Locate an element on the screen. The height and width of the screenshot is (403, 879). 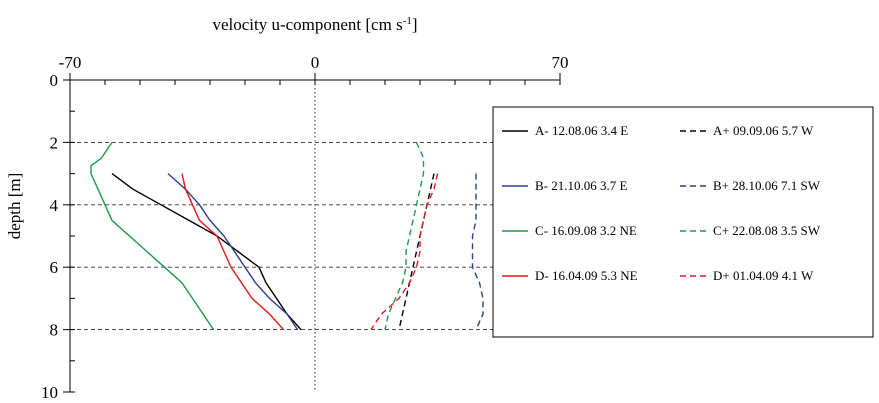
y-tick-label: 6 is located at coordinates (54, 267).